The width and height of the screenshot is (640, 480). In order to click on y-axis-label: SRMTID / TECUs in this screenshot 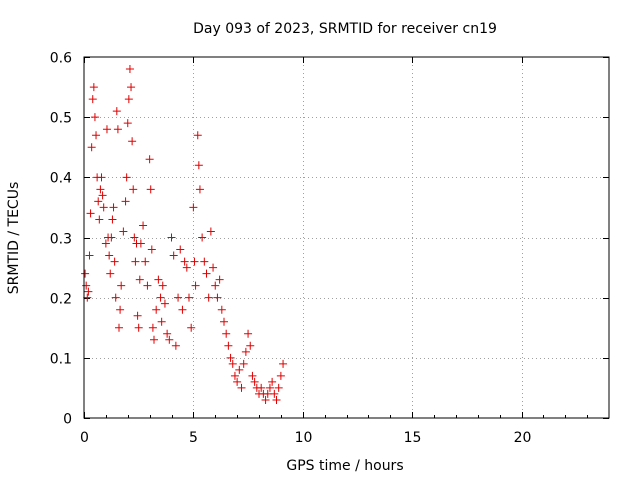, I will do `click(14, 238)`.